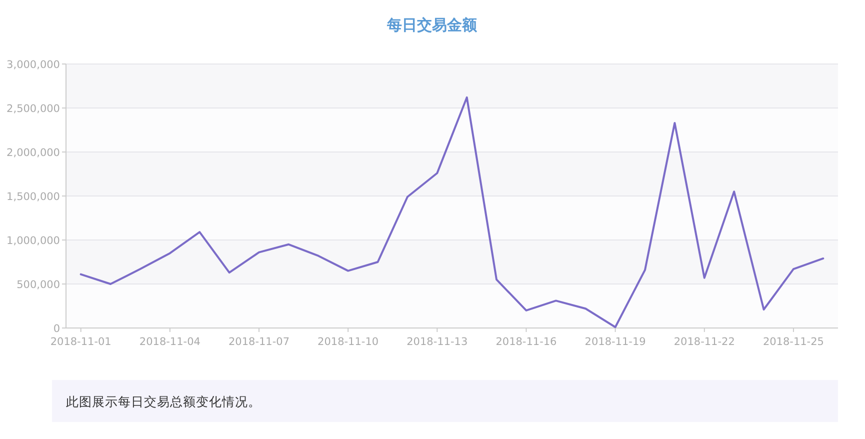  Describe the element at coordinates (615, 342) in the screenshot. I see `x-tick-label: 2018-11-19` at that location.